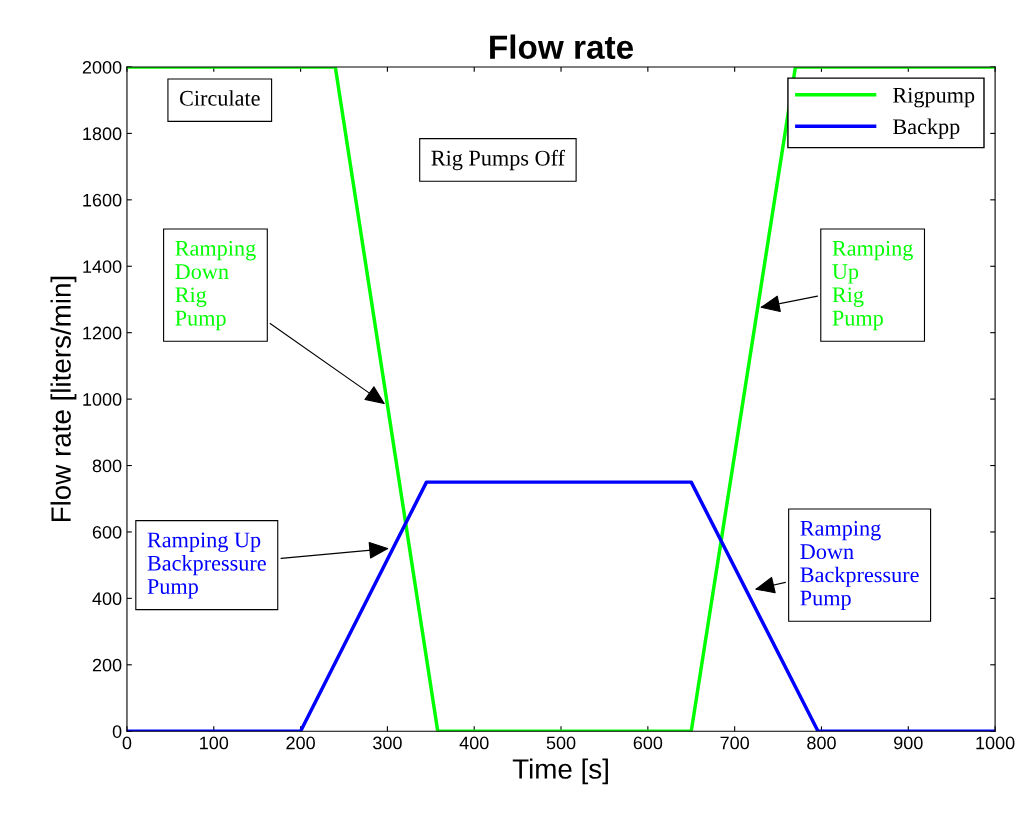  I want to click on annotation: Ramping Down Rig Pump, so click(215, 285).